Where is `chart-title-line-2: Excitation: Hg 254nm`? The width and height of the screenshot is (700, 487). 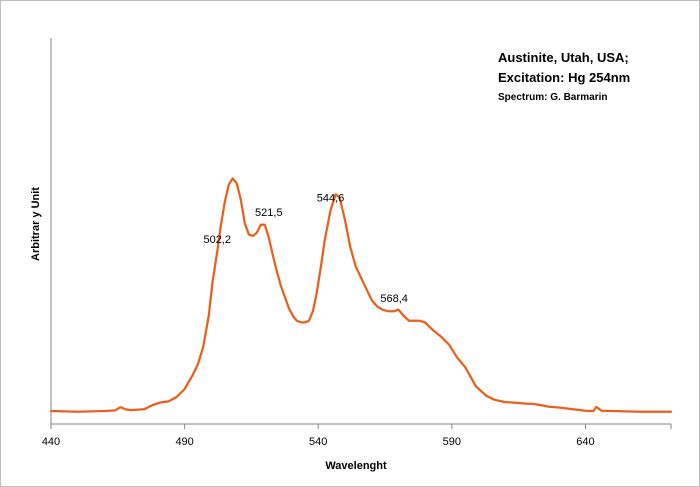 chart-title-line-2: Excitation: Hg 254nm is located at coordinates (564, 77).